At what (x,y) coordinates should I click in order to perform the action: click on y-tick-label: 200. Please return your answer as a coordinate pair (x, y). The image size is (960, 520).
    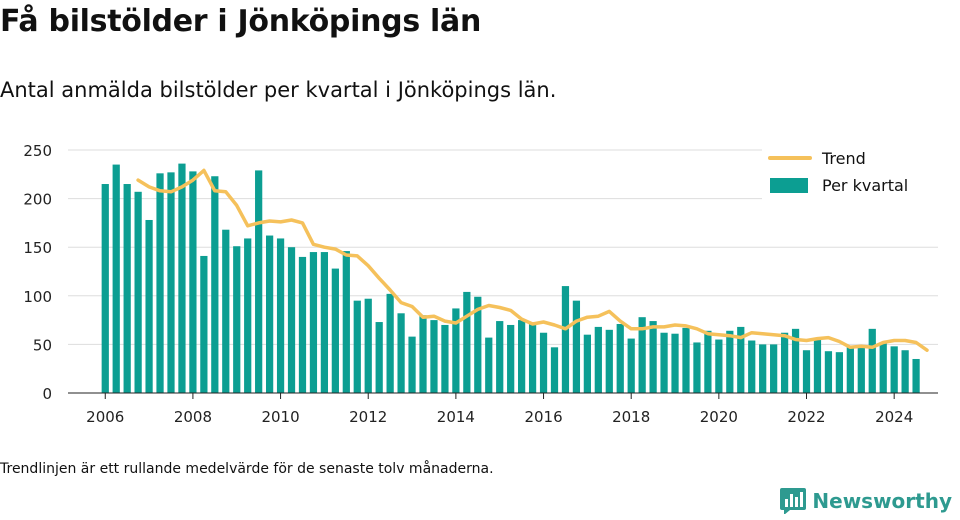
    Looking at the image, I should click on (37, 200).